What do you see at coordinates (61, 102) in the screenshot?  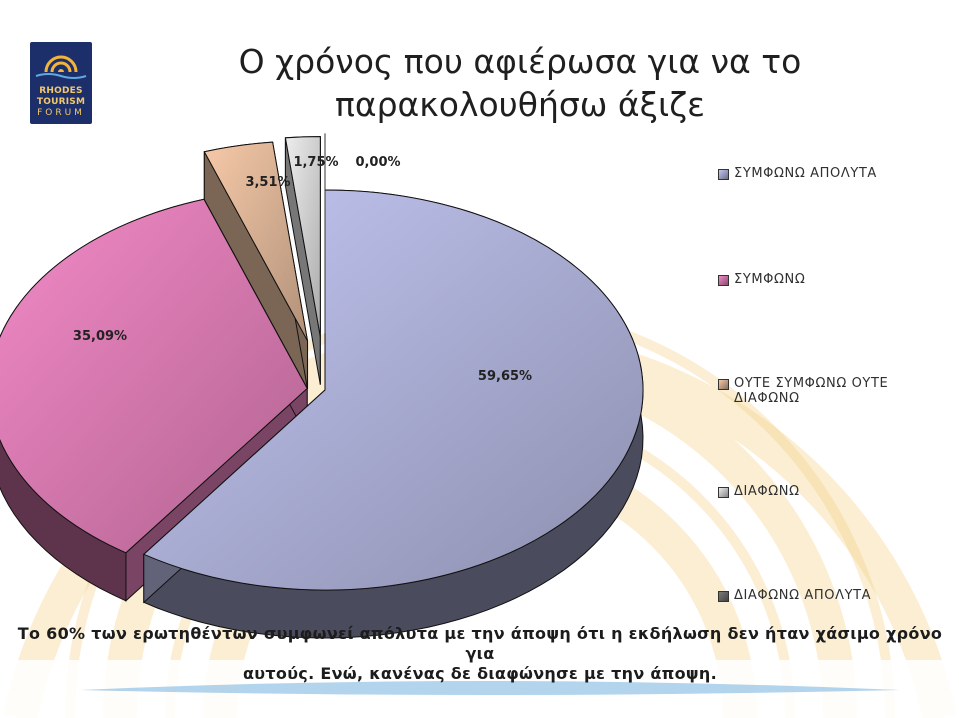 I see `logo-text-line2: TOURISM` at bounding box center [61, 102].